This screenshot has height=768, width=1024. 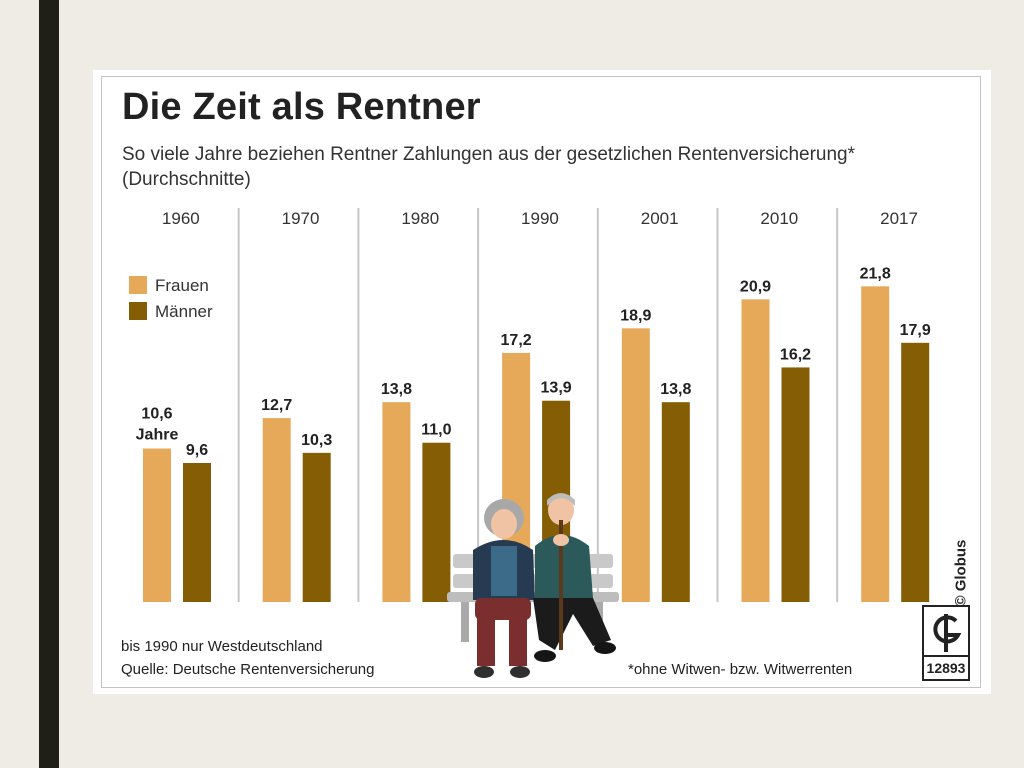 I want to click on value-label: 17,2, so click(x=516, y=340).